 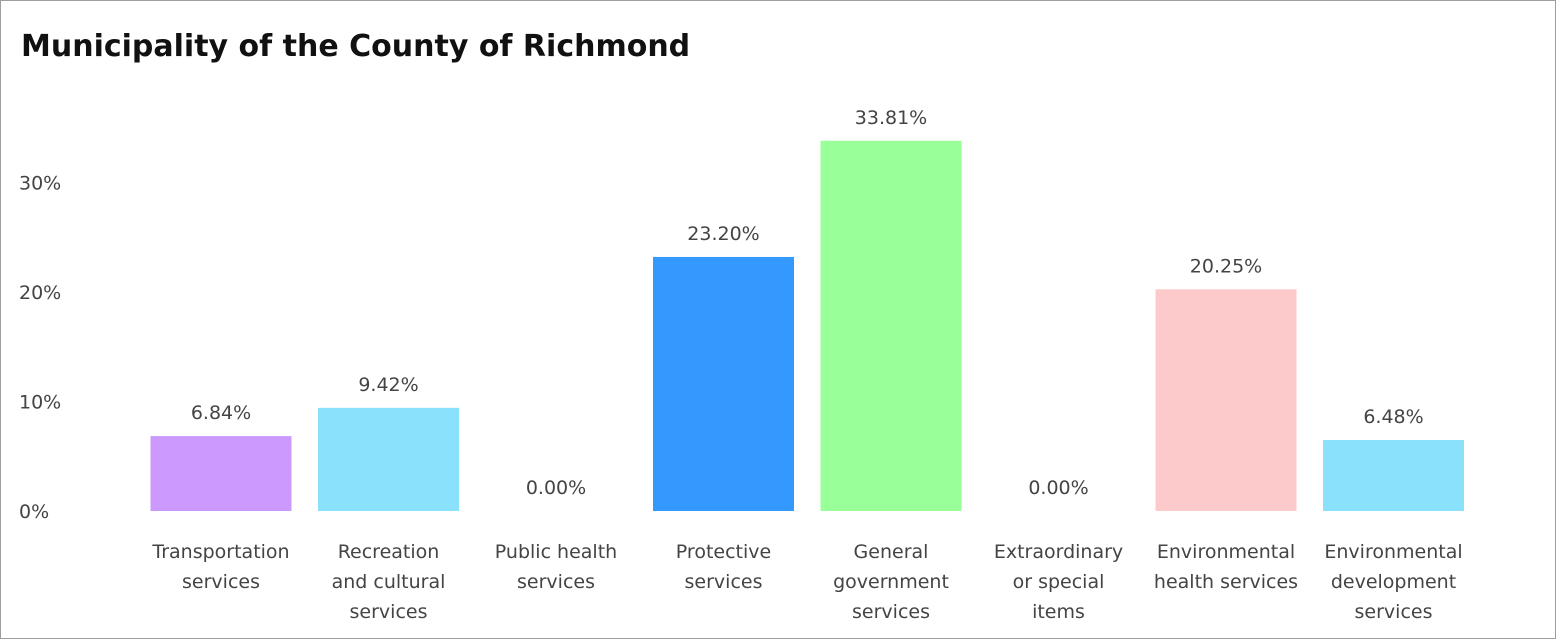 What do you see at coordinates (220, 567) in the screenshot?
I see `x-category-label: Transportation services` at bounding box center [220, 567].